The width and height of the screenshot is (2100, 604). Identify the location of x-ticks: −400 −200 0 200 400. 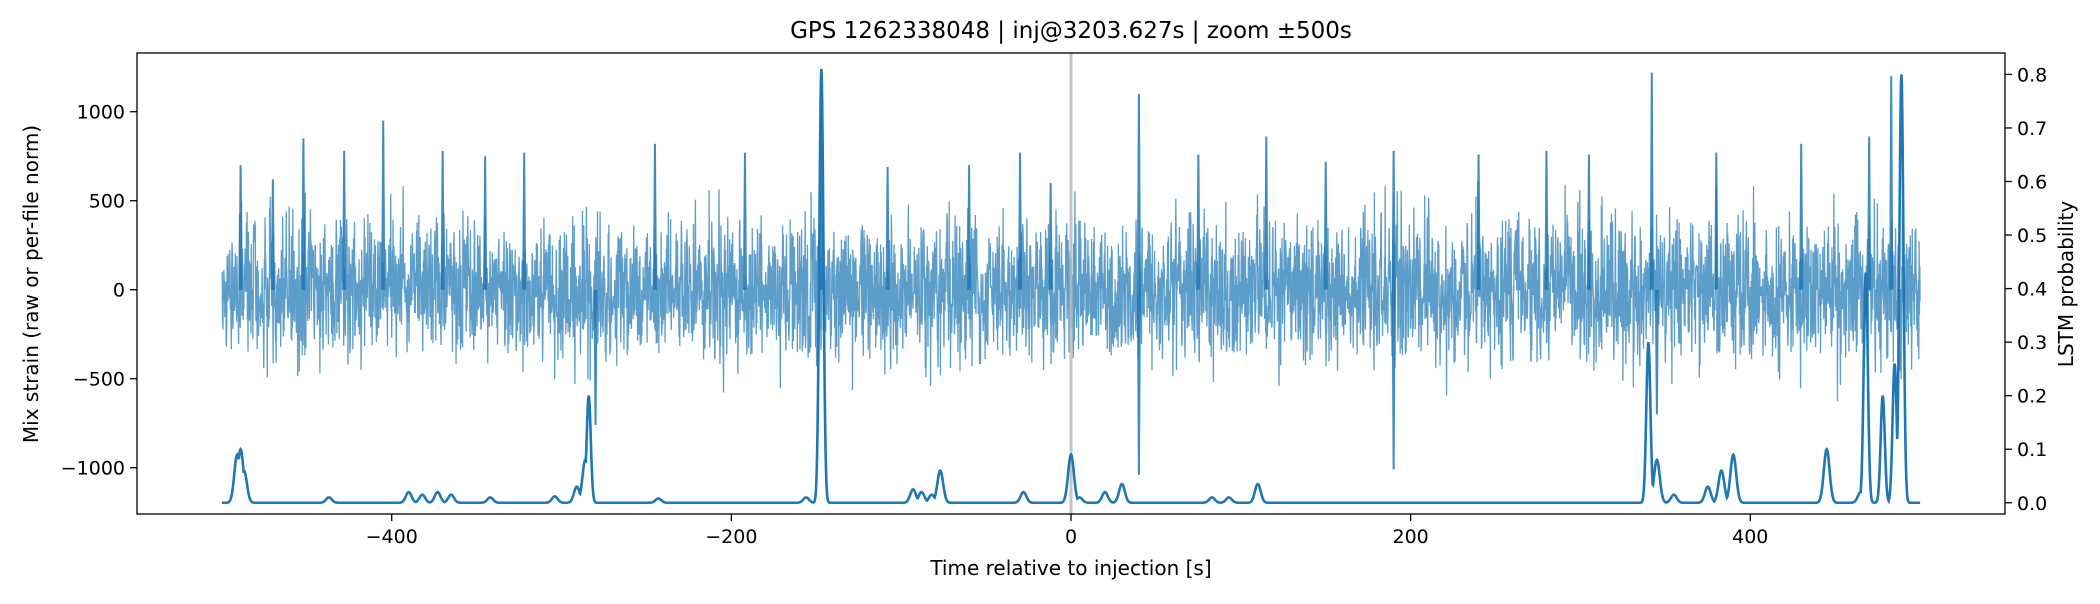
(1067, 531).